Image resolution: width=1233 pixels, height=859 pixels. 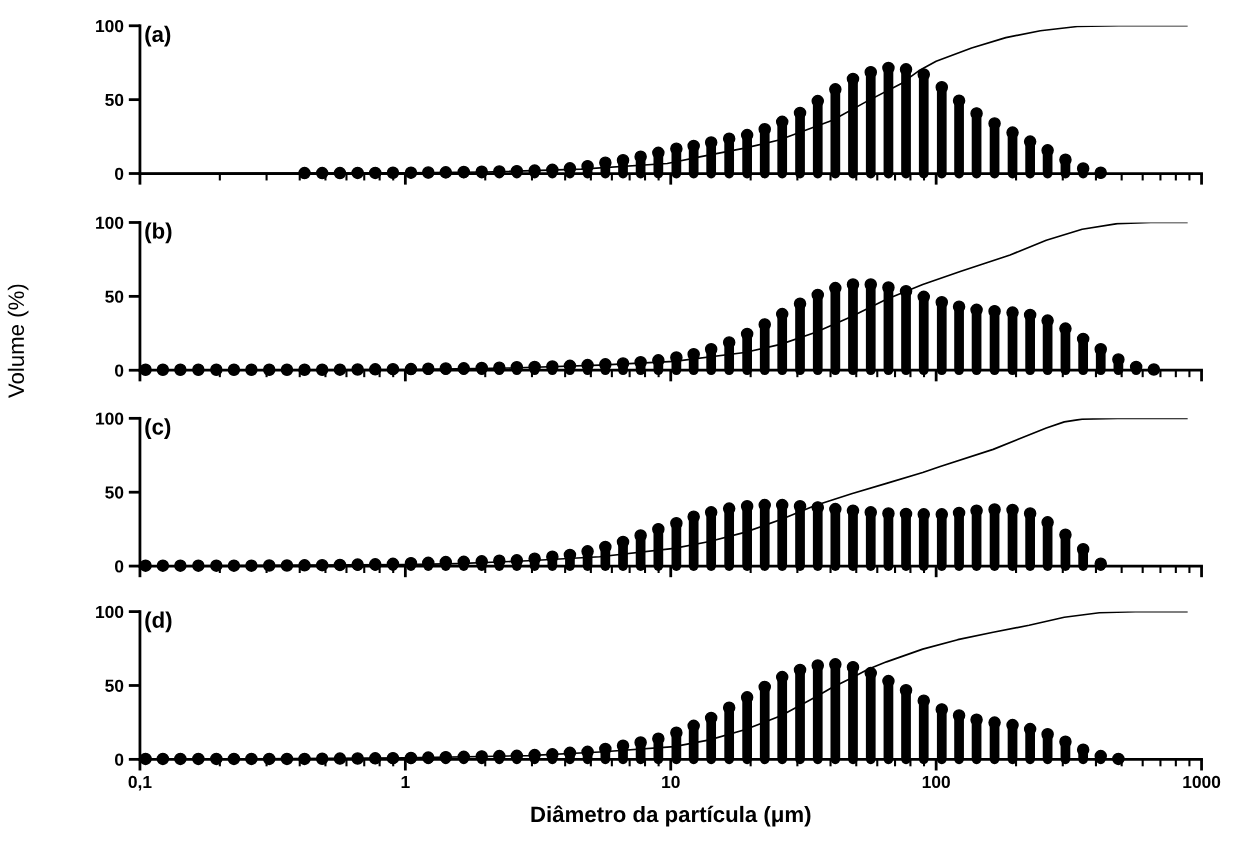 What do you see at coordinates (405, 781) in the screenshot?
I see `x-tick-label: 1` at bounding box center [405, 781].